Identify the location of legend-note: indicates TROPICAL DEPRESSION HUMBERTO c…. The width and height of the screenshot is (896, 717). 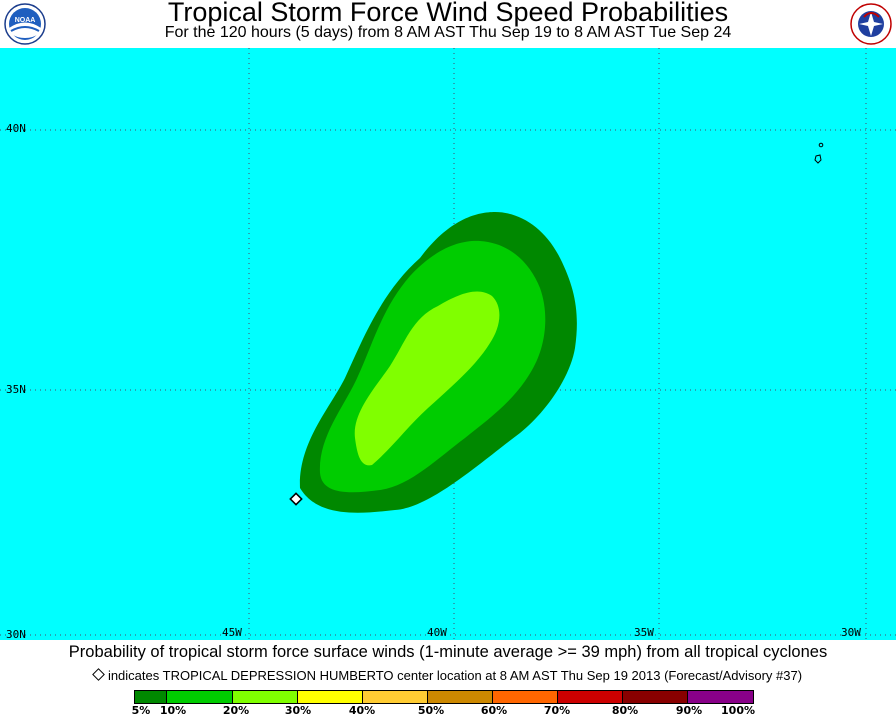
(448, 676).